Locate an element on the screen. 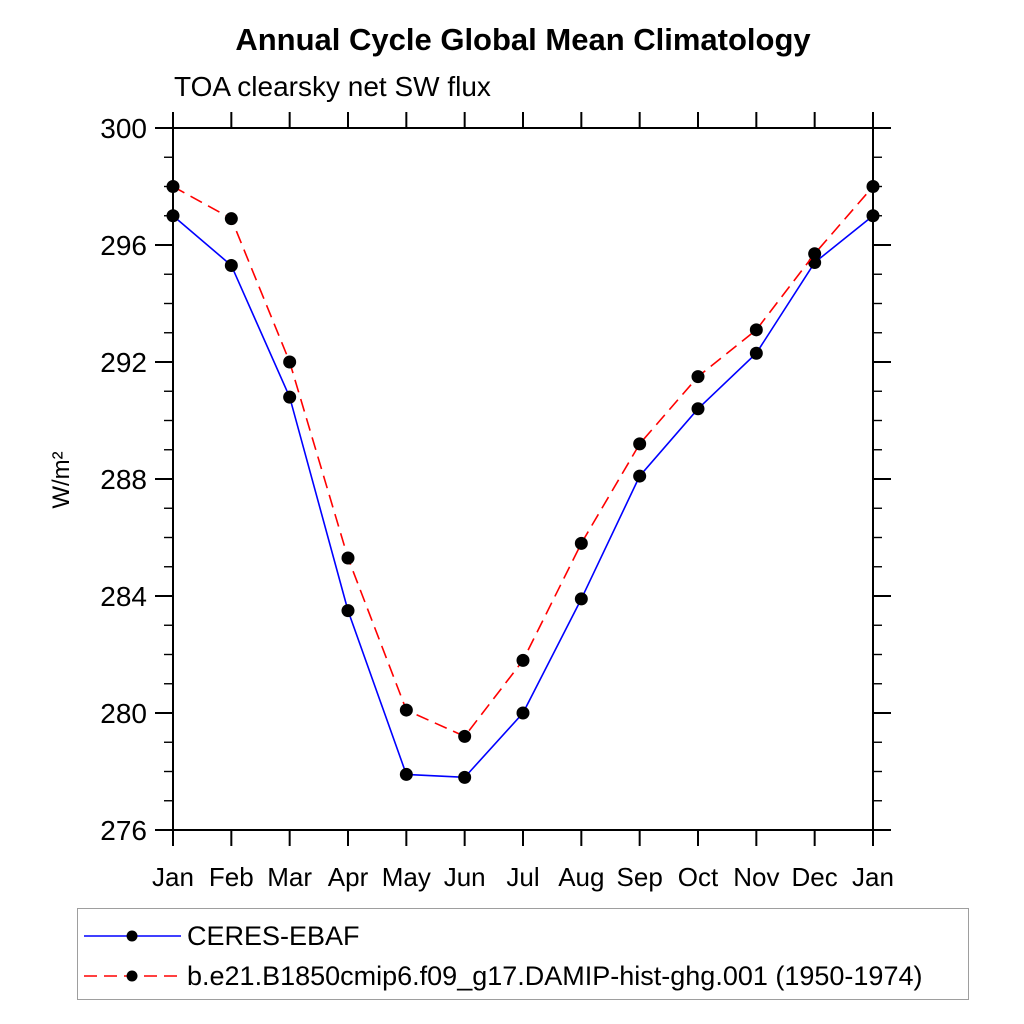 This screenshot has width=1024, height=1024. x-axis-tick-label: Apr is located at coordinates (348, 877).